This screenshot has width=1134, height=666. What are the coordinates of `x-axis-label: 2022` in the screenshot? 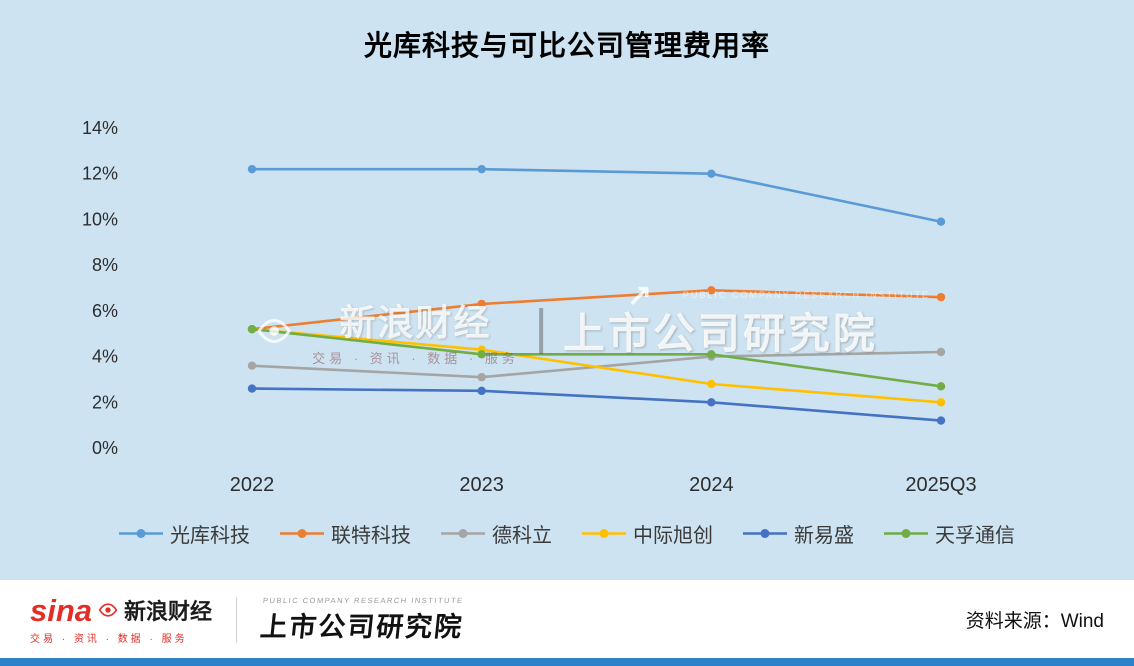 It's located at (252, 485).